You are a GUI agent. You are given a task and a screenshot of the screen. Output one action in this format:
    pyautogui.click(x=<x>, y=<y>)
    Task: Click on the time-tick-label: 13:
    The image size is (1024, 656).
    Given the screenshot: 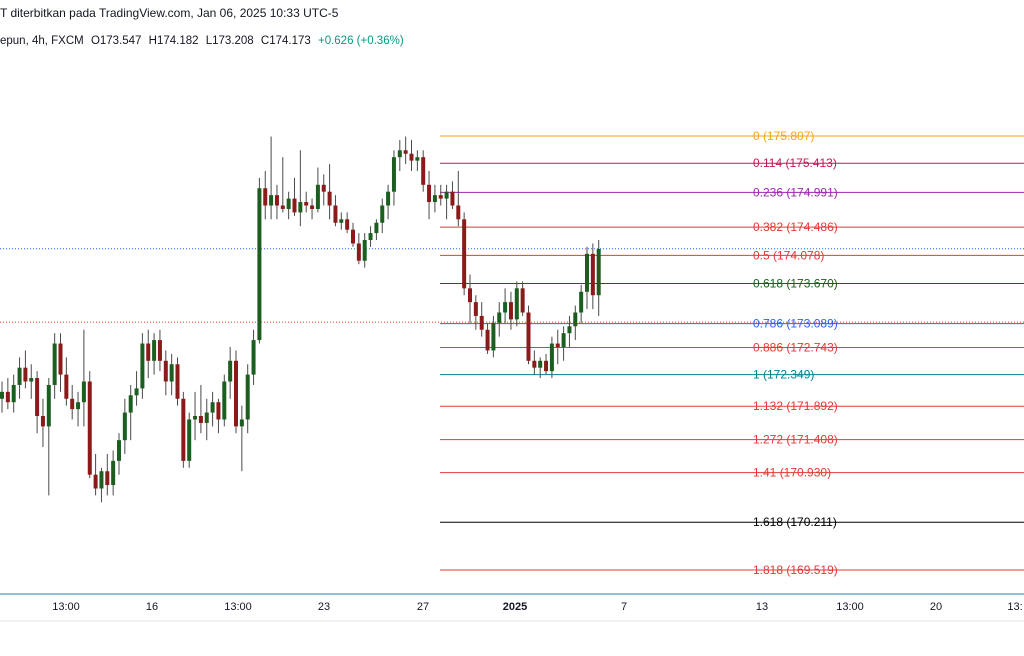 What is the action you would take?
    pyautogui.click(x=1014, y=607)
    